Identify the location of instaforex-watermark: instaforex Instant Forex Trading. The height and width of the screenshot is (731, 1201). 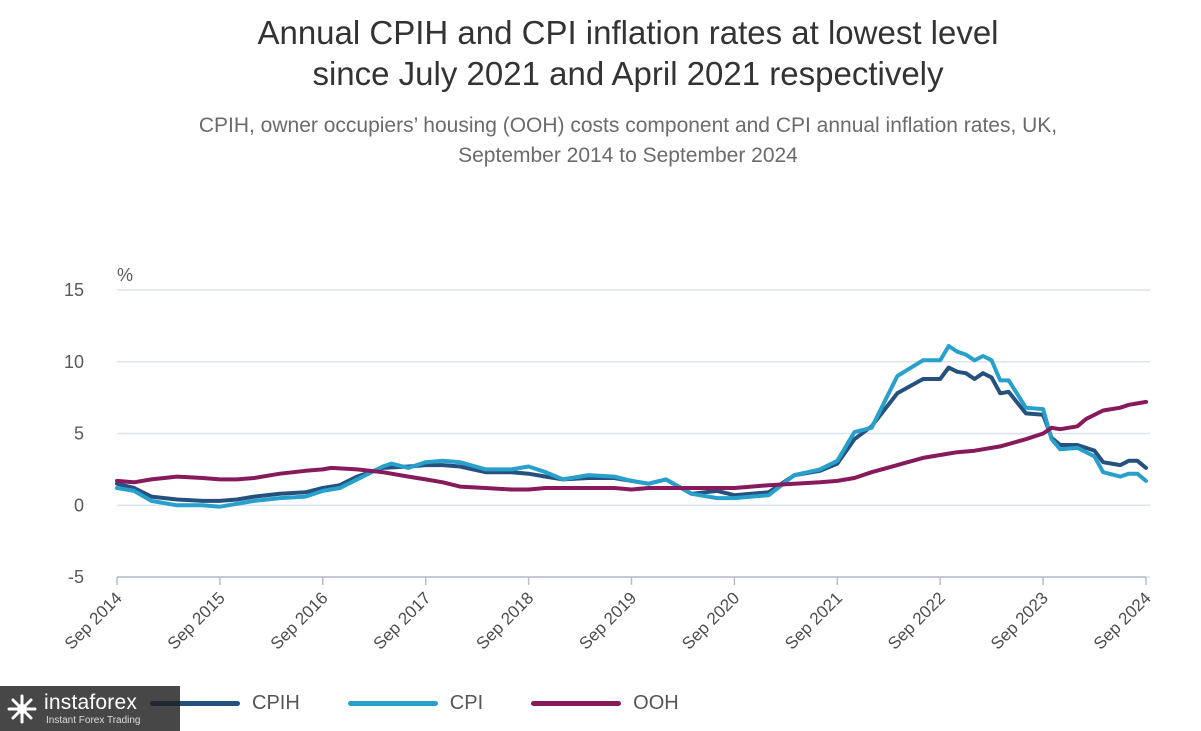
(90, 708).